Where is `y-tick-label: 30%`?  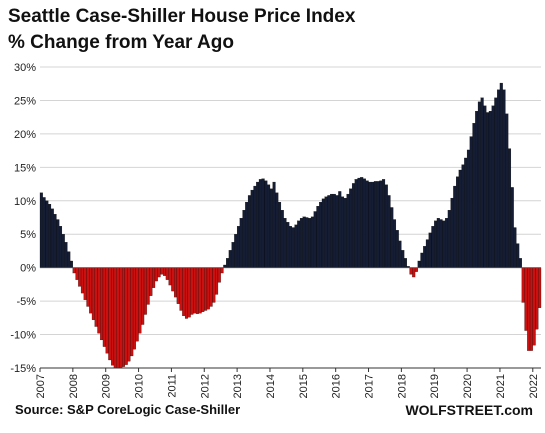 y-tick-label: 30% is located at coordinates (25, 68).